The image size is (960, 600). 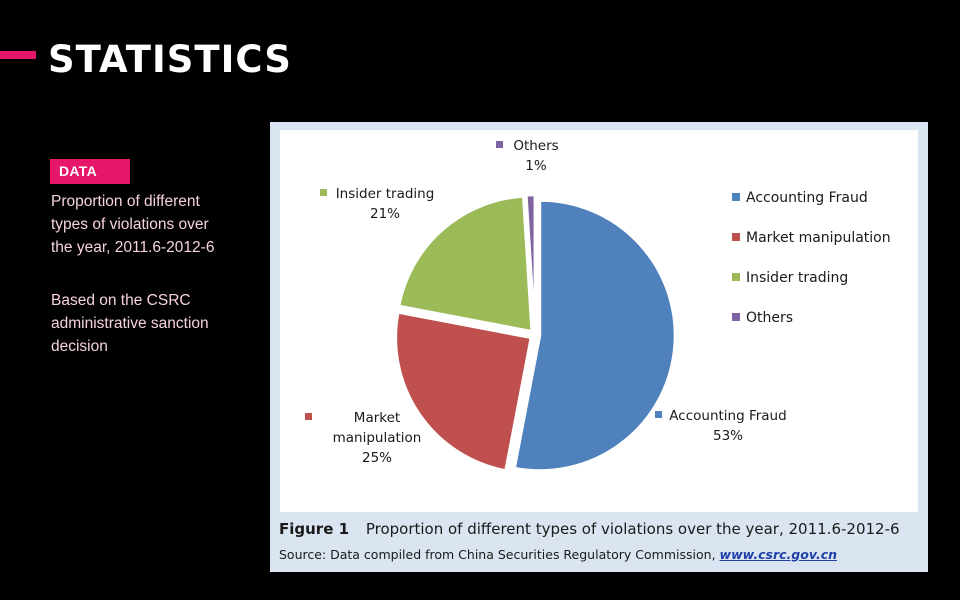 I want to click on data-label-category: Market, so click(x=377, y=418).